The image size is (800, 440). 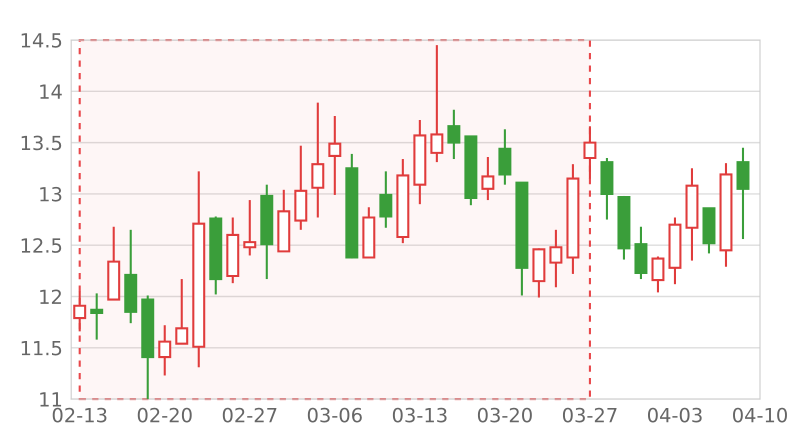 I want to click on y-tick-label: 13.5, so click(x=42, y=143).